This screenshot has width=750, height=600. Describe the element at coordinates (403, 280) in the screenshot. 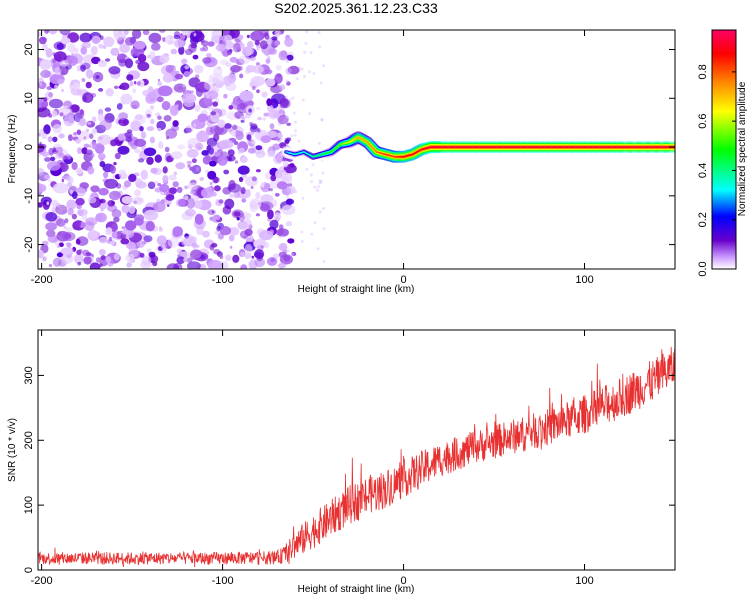

I see `x-tick-label: 0` at that location.